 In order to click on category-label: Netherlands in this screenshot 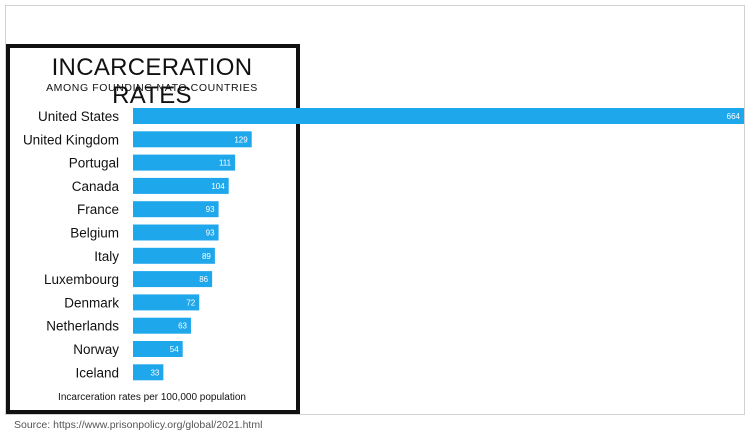, I will do `click(82, 326)`.